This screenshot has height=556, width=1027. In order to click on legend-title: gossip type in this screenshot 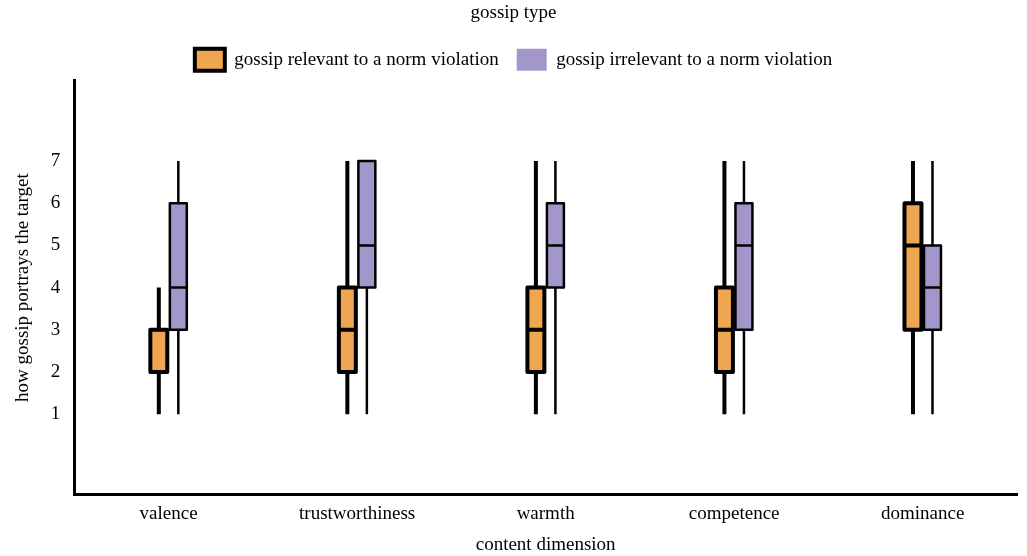, I will do `click(513, 12)`.